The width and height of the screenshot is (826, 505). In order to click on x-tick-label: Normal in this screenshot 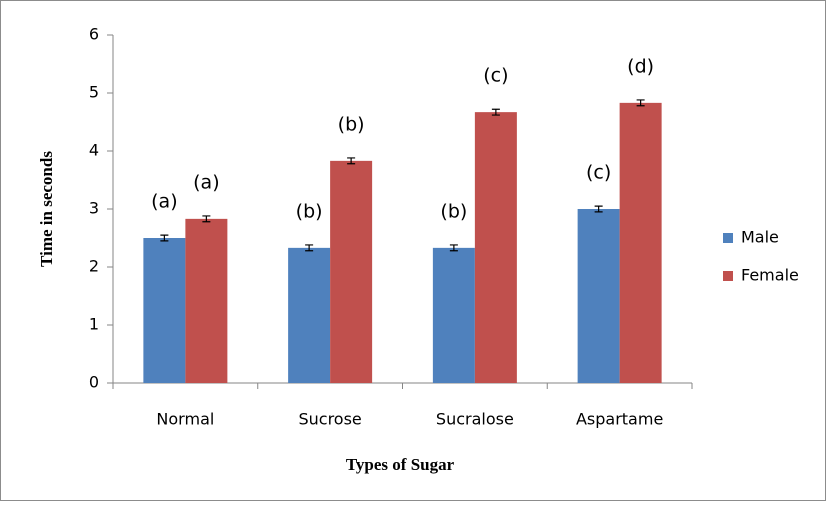, I will do `click(185, 419)`.